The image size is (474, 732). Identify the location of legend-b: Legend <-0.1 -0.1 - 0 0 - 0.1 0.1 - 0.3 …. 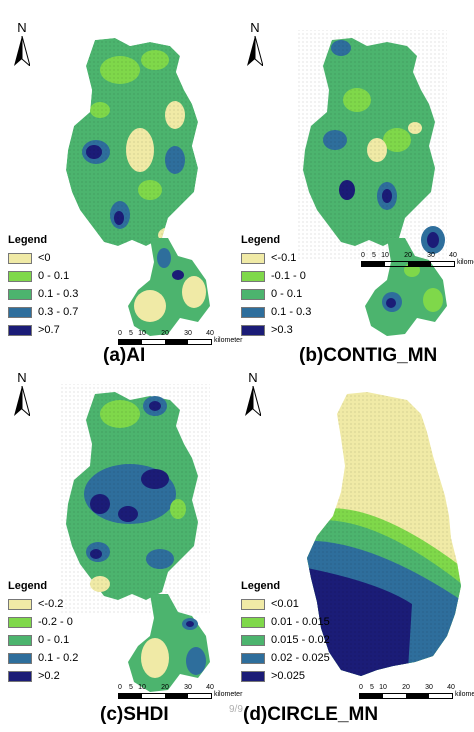
(276, 286).